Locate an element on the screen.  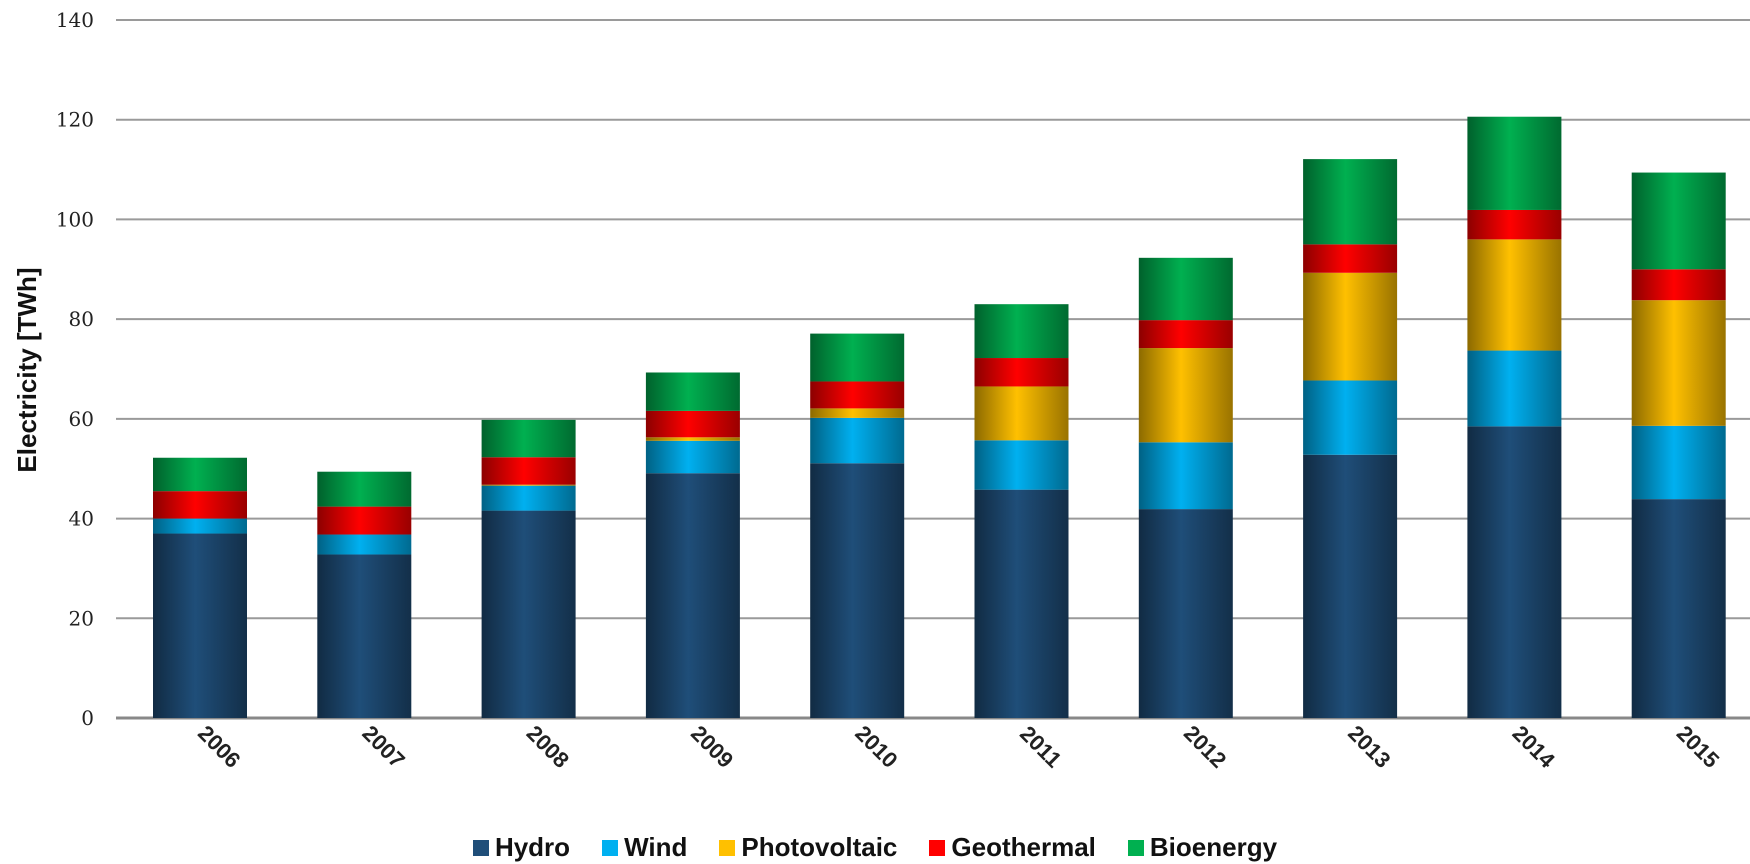
legend-item: Photovoltaic is located at coordinates (808, 847).